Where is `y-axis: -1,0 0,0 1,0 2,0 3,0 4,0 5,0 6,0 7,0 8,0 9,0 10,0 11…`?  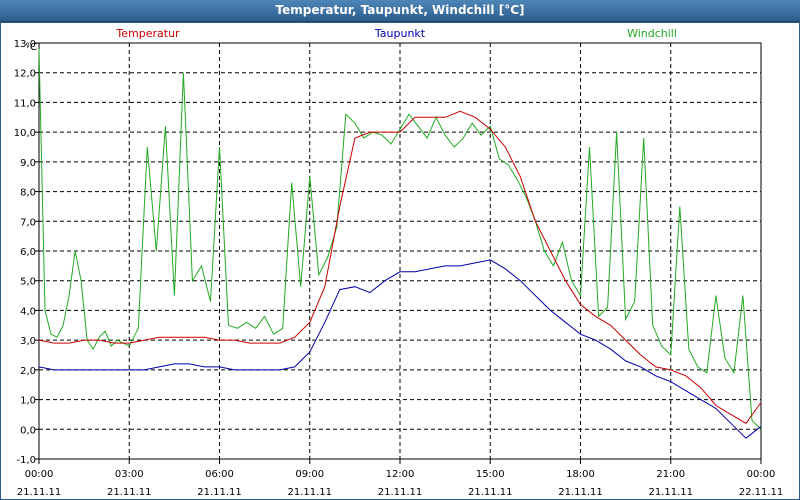
y-axis: -1,0 0,0 1,0 2,0 3,0 4,0 5,0 6,0 7,0 8,0 9,0 10,0 11… is located at coordinates (26, 252).